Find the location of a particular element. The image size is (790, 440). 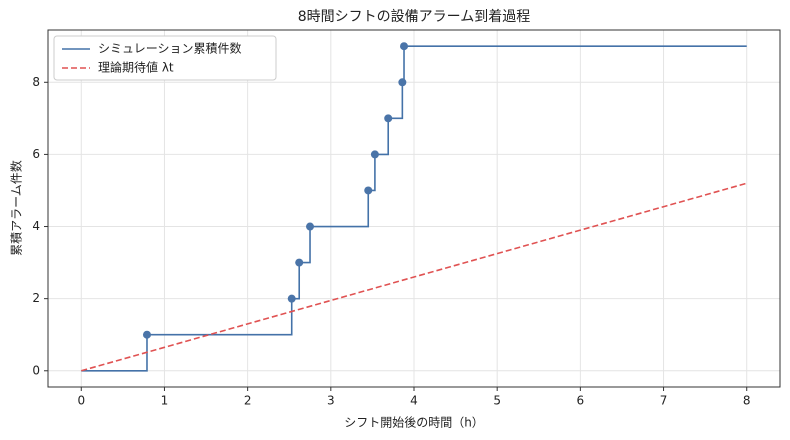

x-tick-label: 7 is located at coordinates (664, 401).